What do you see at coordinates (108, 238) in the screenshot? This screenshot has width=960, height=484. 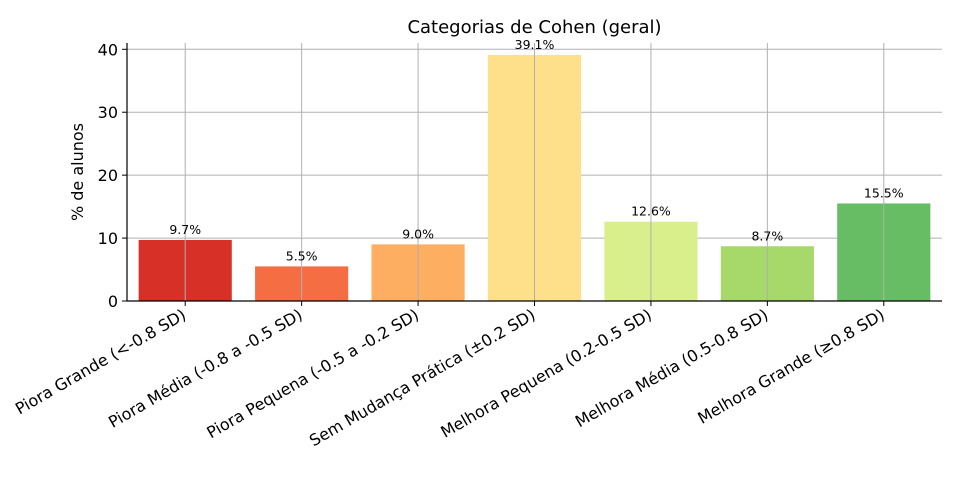 I see `y-tick-label: 10` at bounding box center [108, 238].